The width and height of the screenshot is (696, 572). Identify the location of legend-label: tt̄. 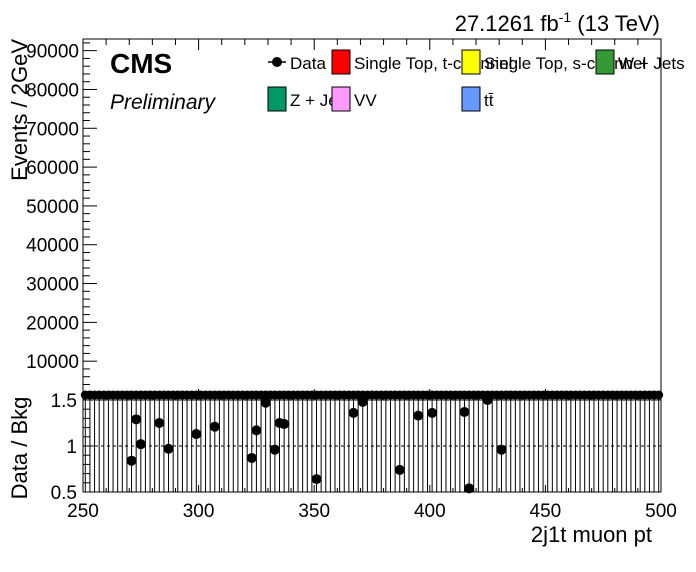
(489, 100).